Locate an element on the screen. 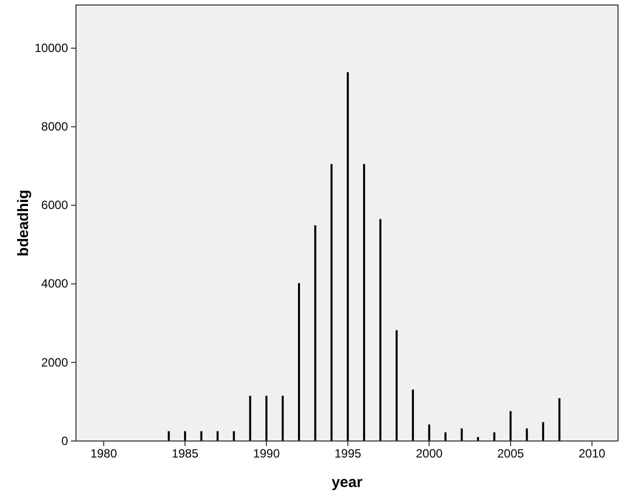 The height and width of the screenshot is (501, 626). x-tick-label: 2000 is located at coordinates (429, 453).